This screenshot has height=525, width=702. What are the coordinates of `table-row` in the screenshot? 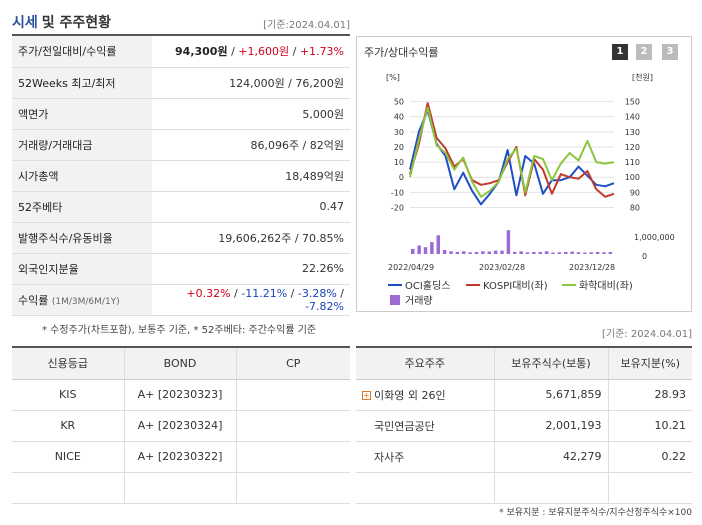 It's located at (181, 488).